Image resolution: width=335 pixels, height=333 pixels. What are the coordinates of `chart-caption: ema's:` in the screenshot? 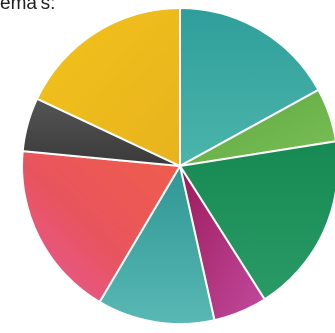 It's located at (28, 7).